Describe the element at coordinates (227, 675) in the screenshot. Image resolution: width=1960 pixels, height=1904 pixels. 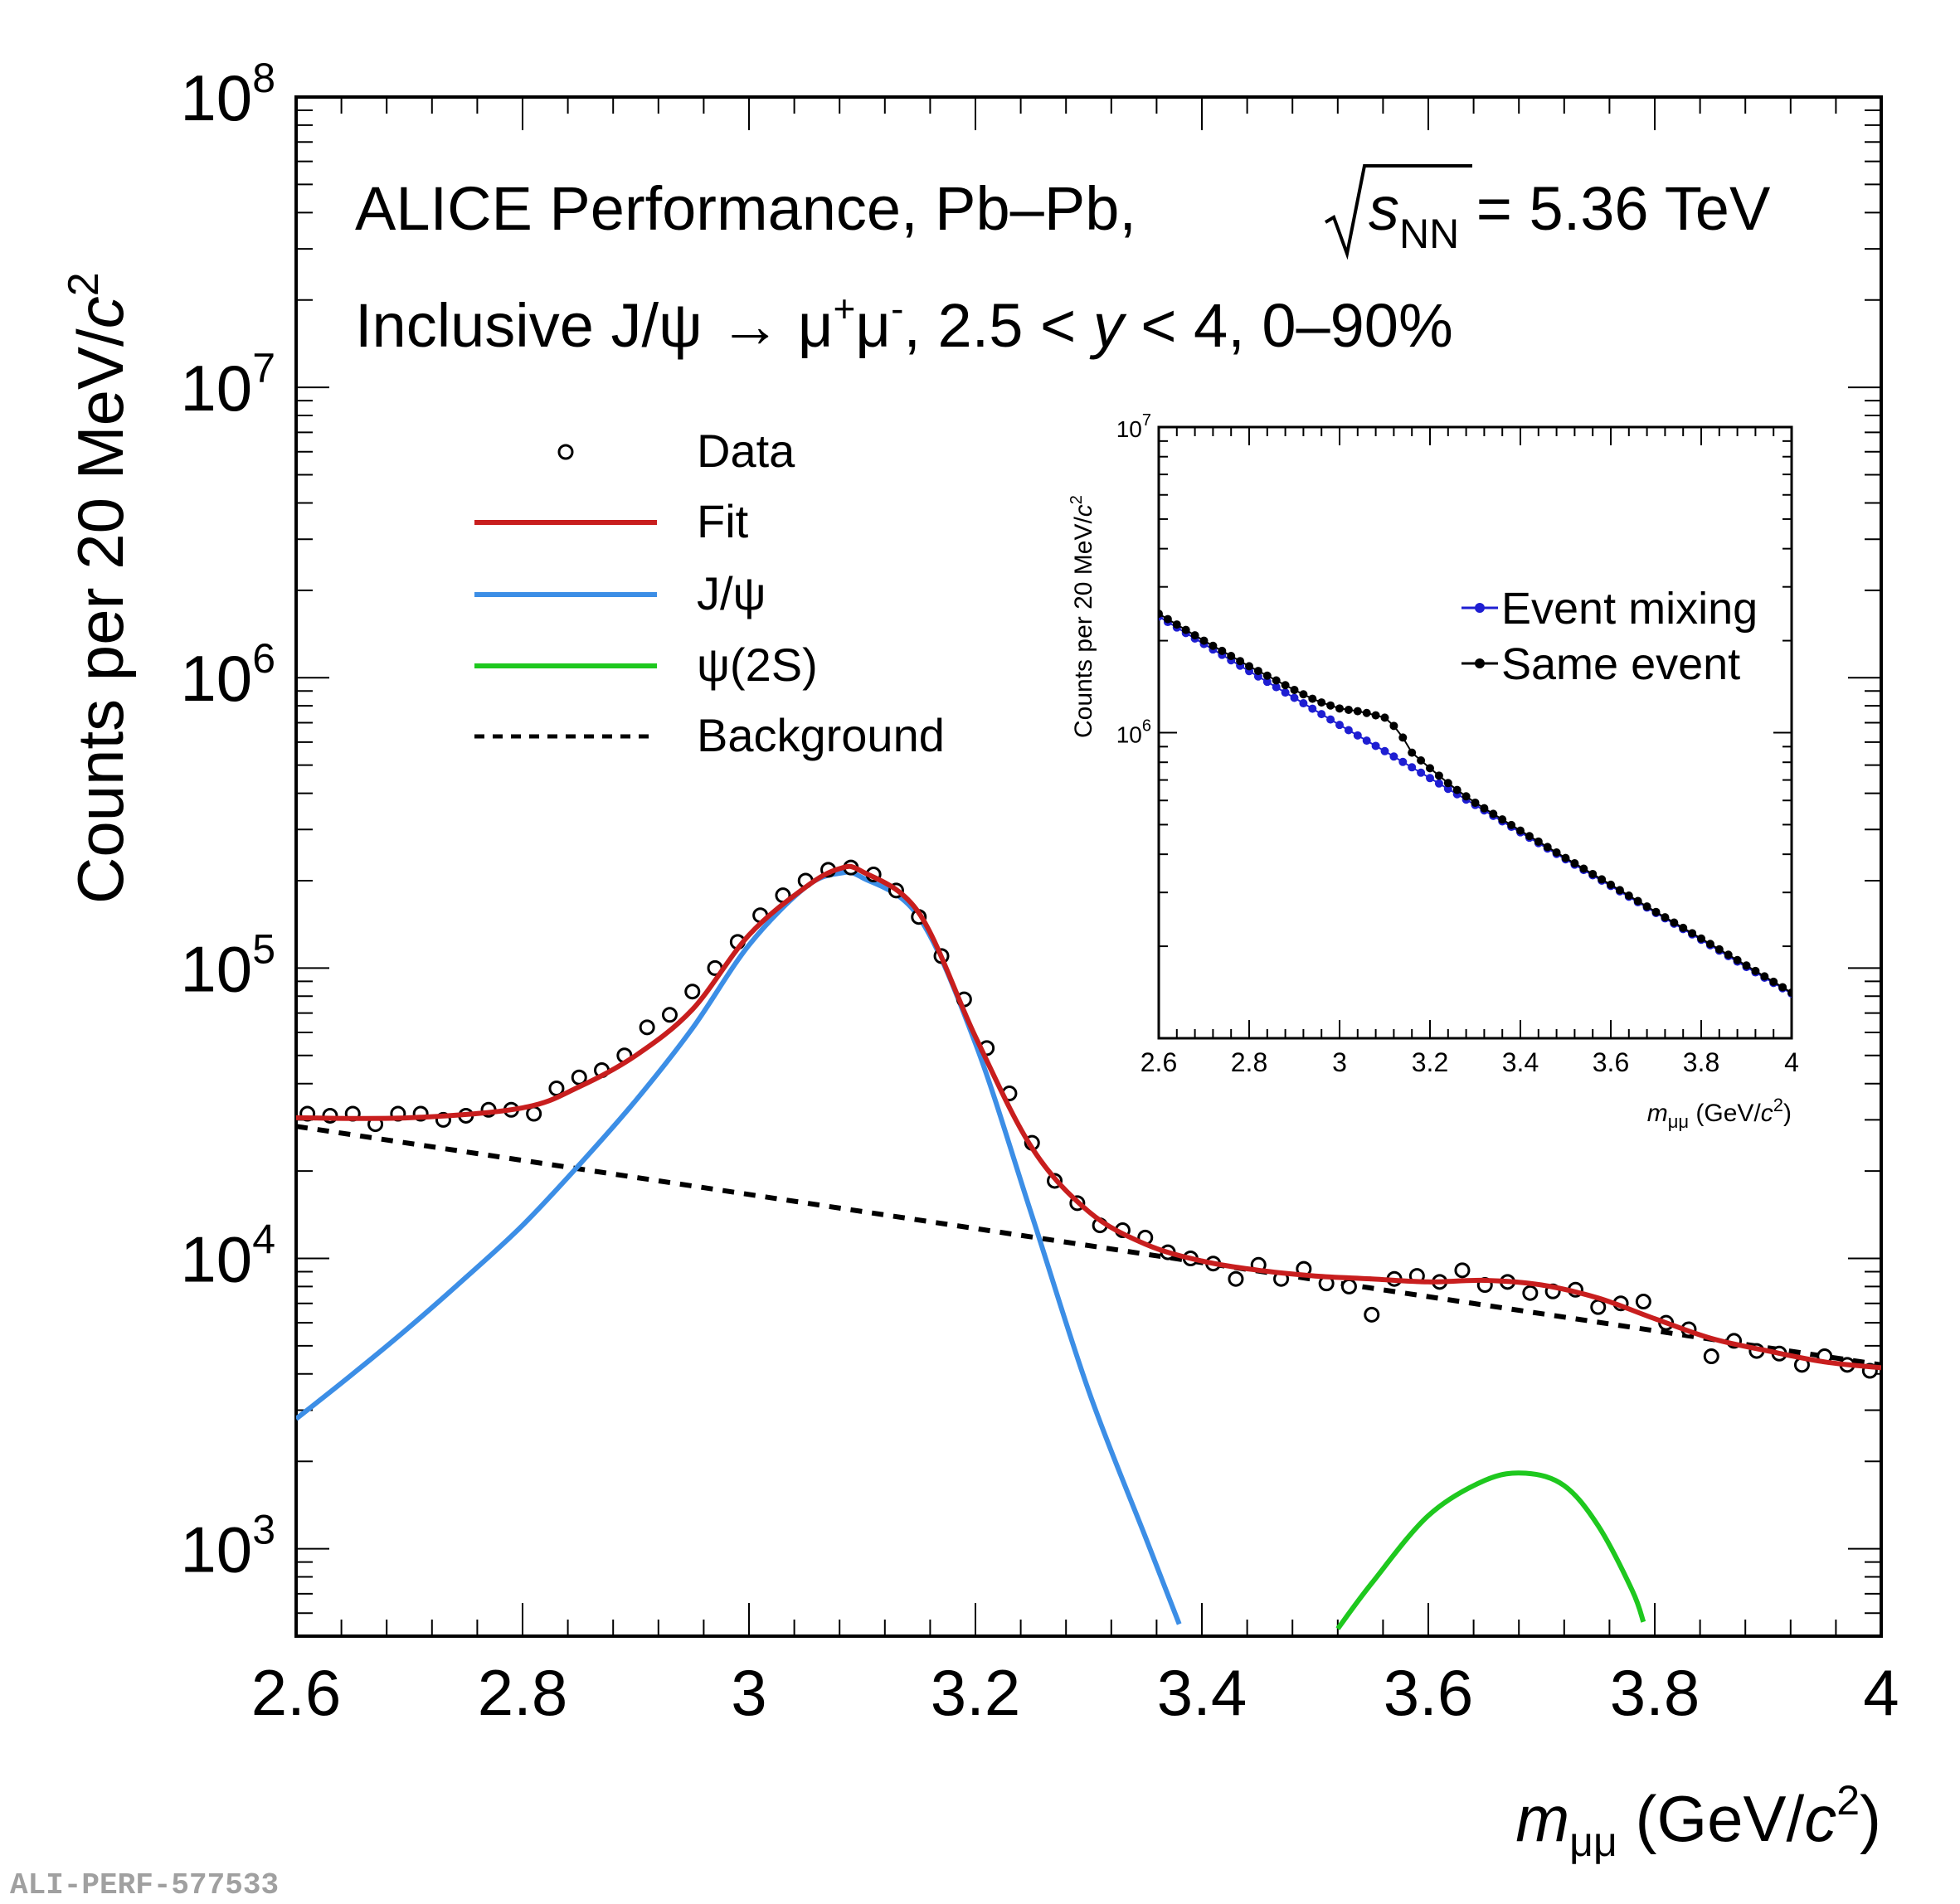
I see `main-y-tick-label: 10⁶` at that location.